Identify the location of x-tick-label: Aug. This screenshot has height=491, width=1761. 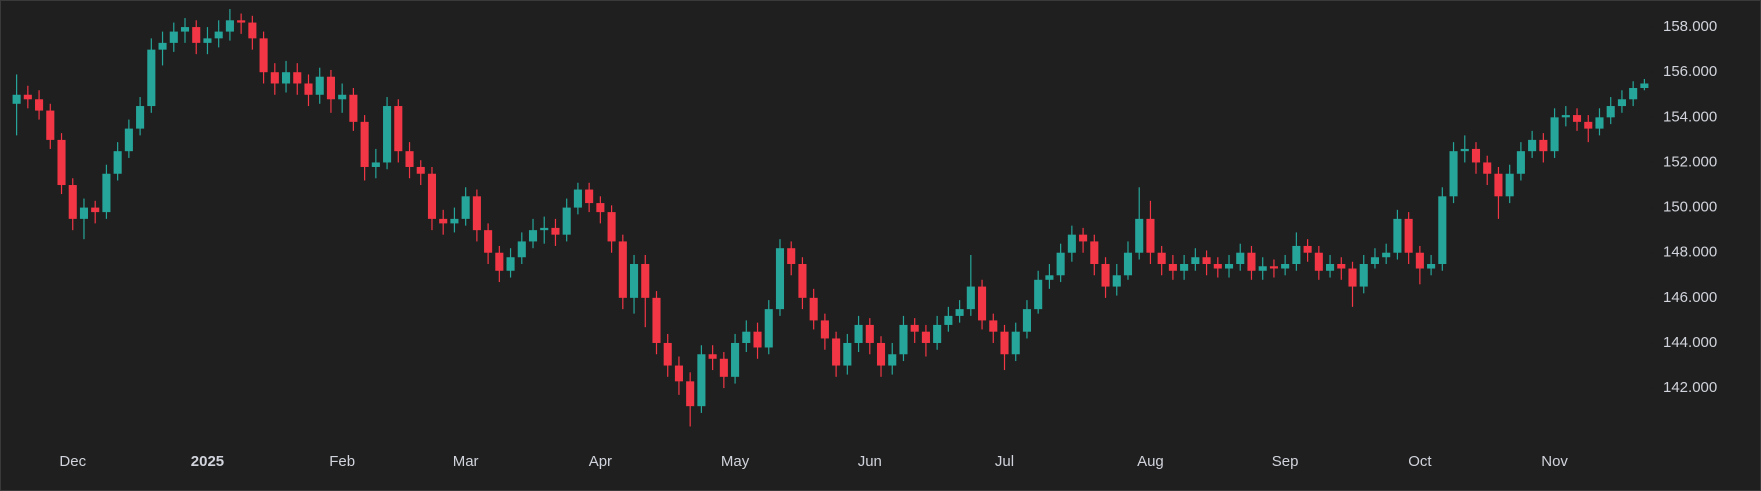
(1150, 461).